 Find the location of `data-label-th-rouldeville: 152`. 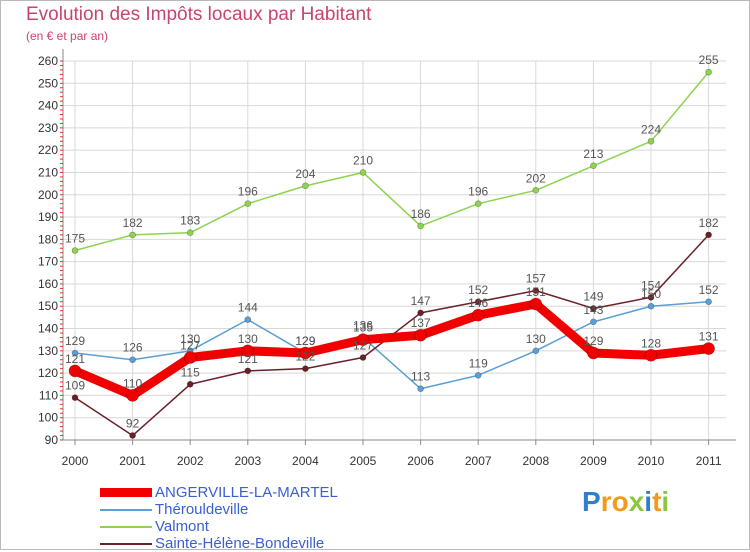

data-label-th-rouldeville: 152 is located at coordinates (709, 290).